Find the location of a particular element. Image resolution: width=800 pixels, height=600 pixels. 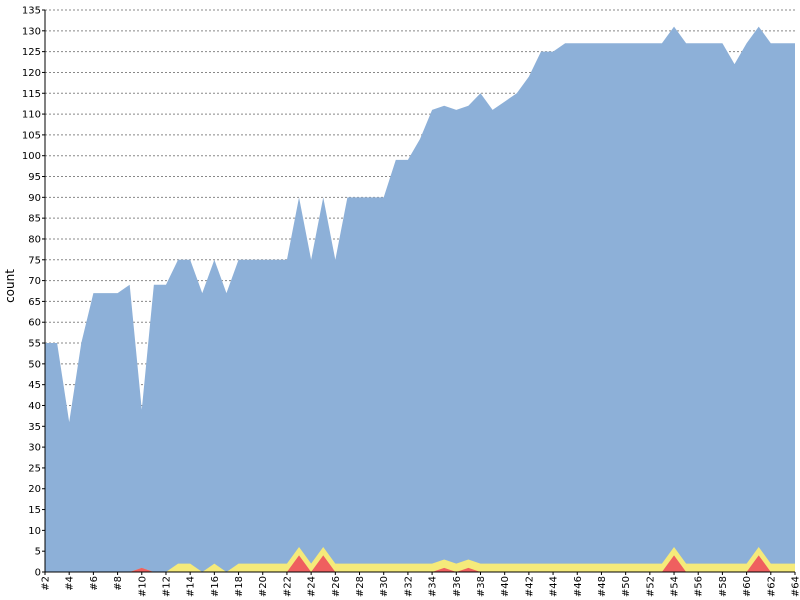

x-tick-label: #10 is located at coordinates (142, 586).